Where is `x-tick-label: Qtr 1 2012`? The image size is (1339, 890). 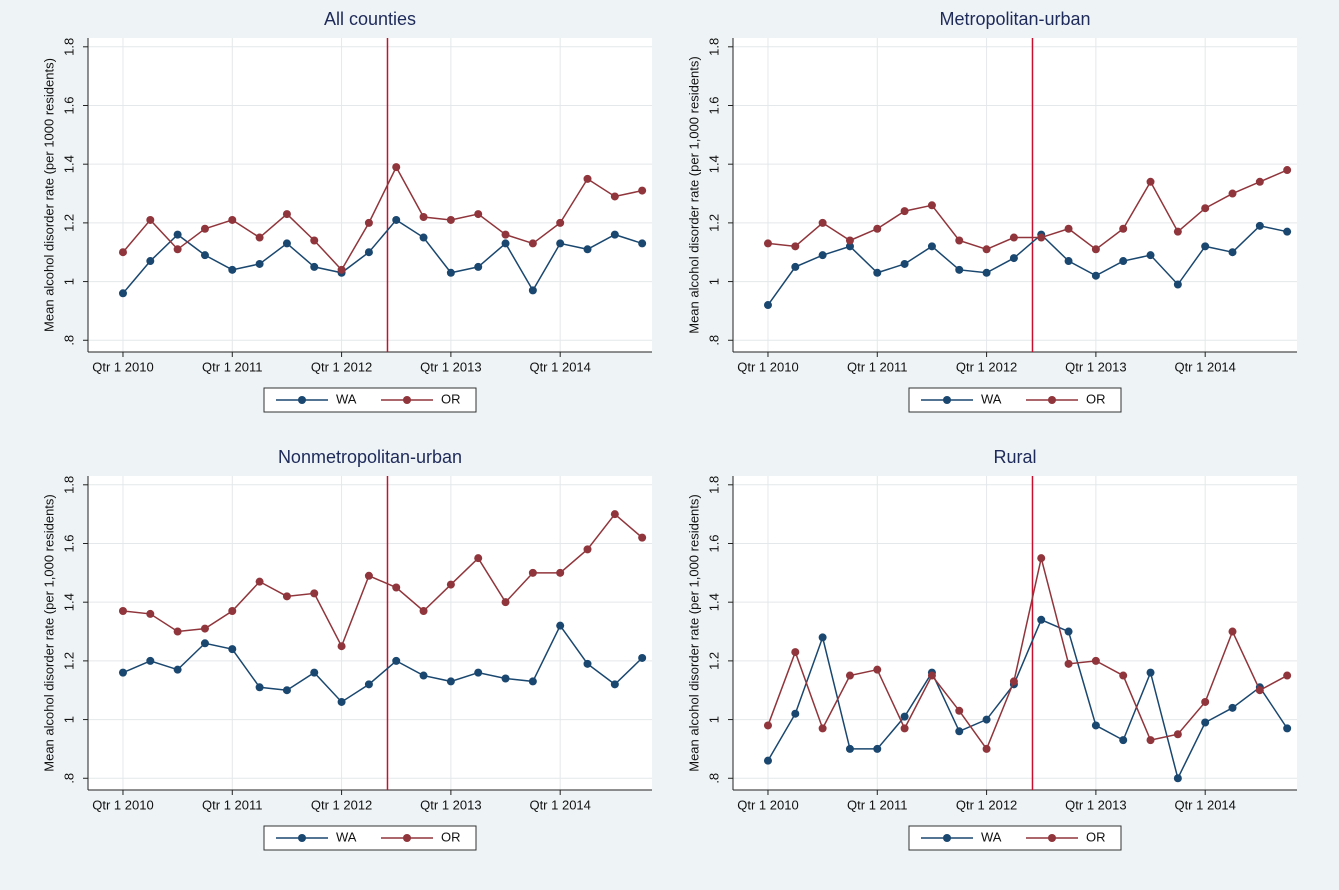 x-tick-label: Qtr 1 2012 is located at coordinates (341, 804).